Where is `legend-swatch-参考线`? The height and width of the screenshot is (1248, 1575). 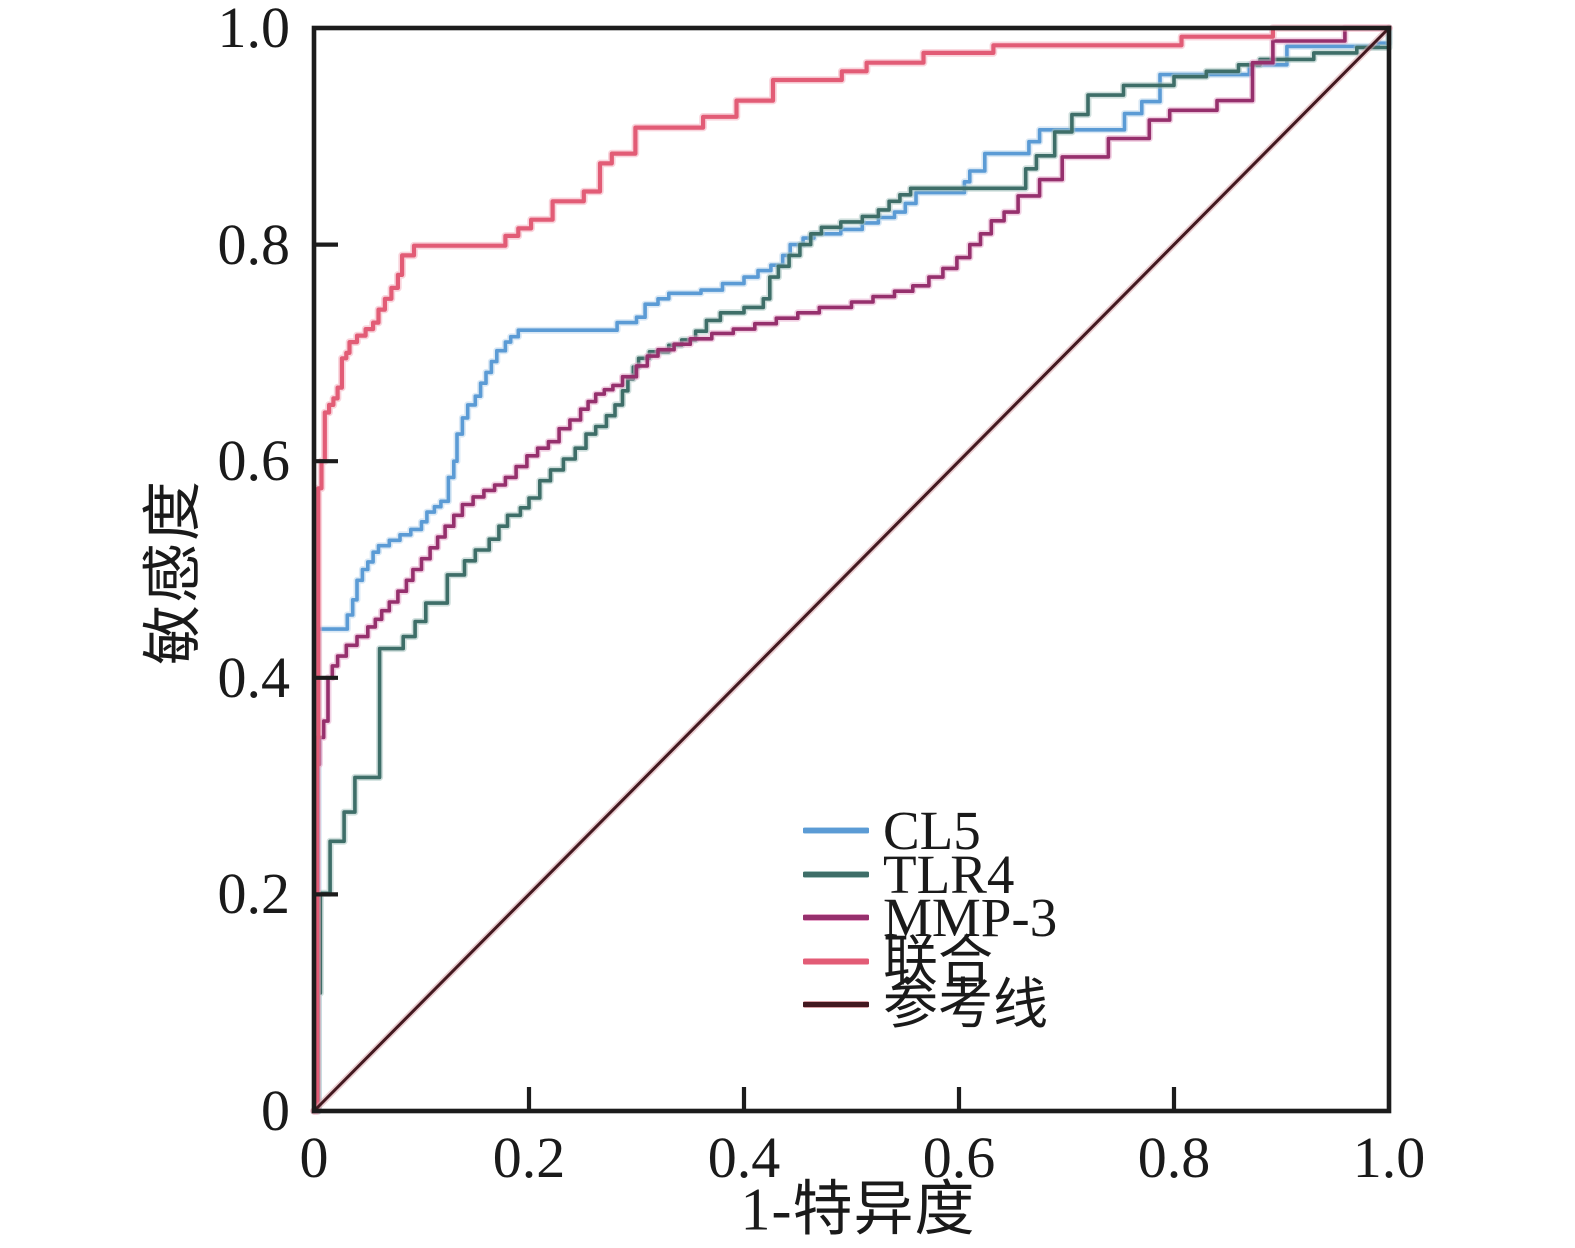 legend-swatch-参考线 is located at coordinates (836, 1005).